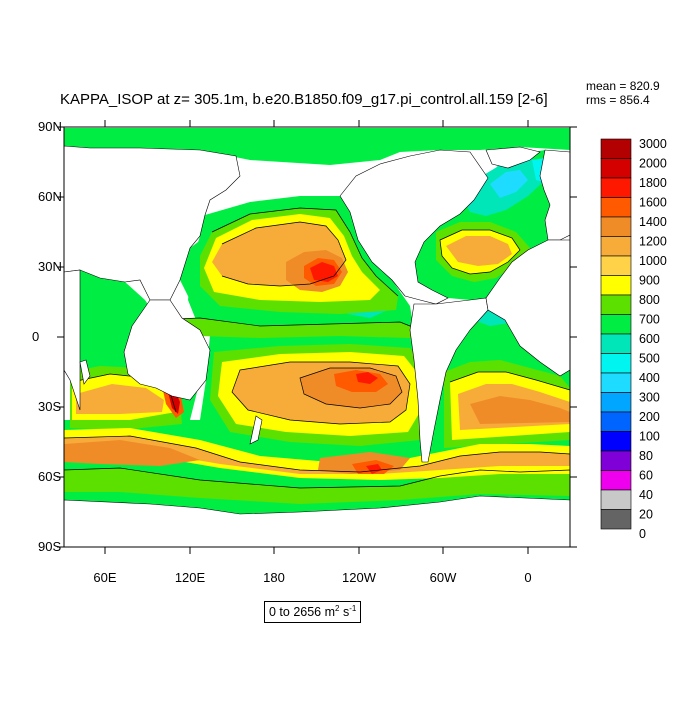 The image size is (700, 705). I want to click on land-africa, so click(527, 308).